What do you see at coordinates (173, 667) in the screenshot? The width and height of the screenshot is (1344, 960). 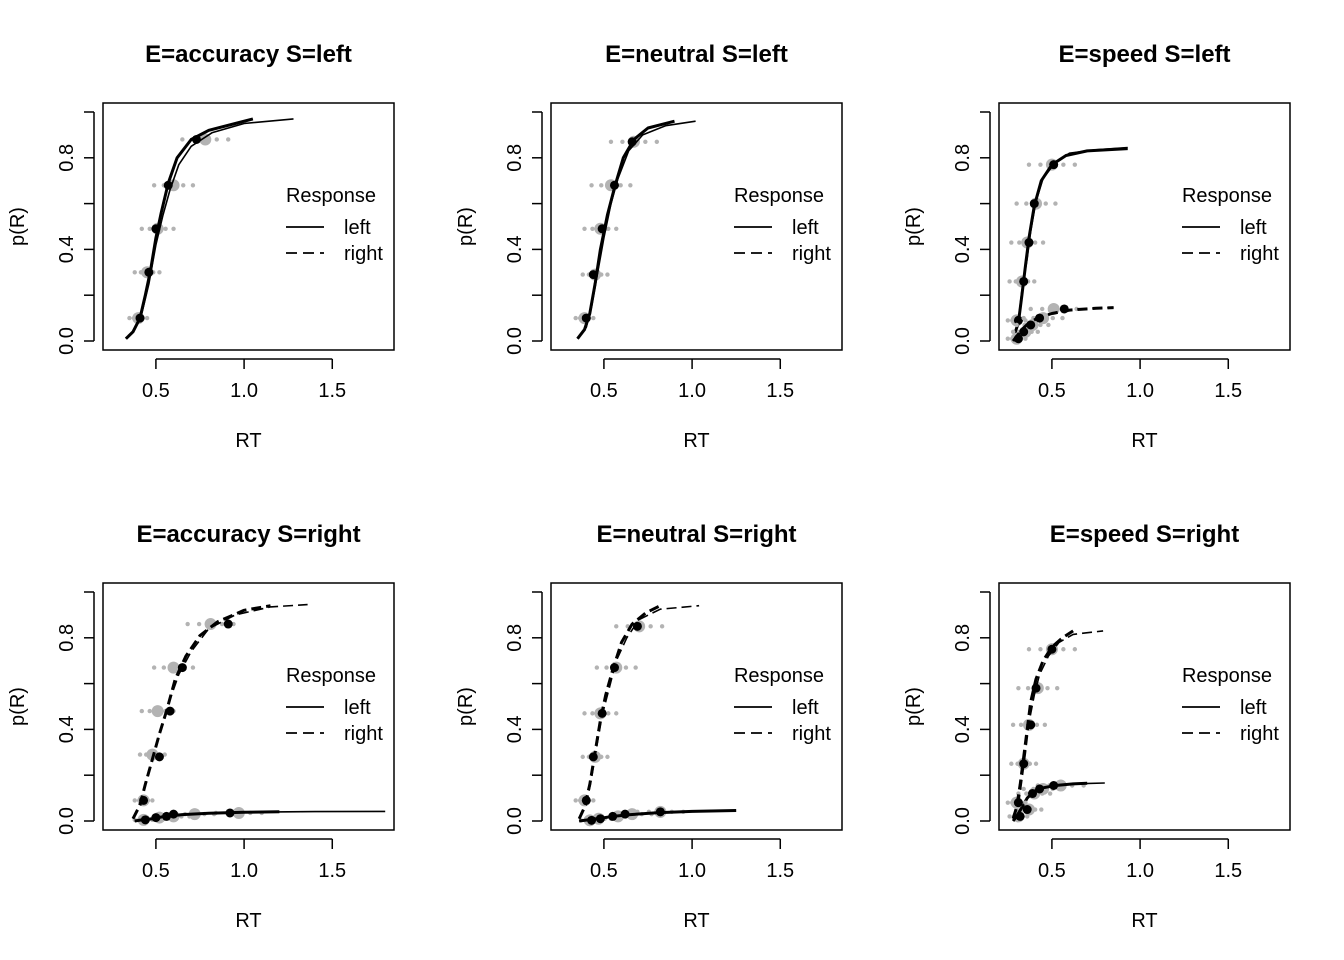 I see `data-quantile-point` at bounding box center [173, 667].